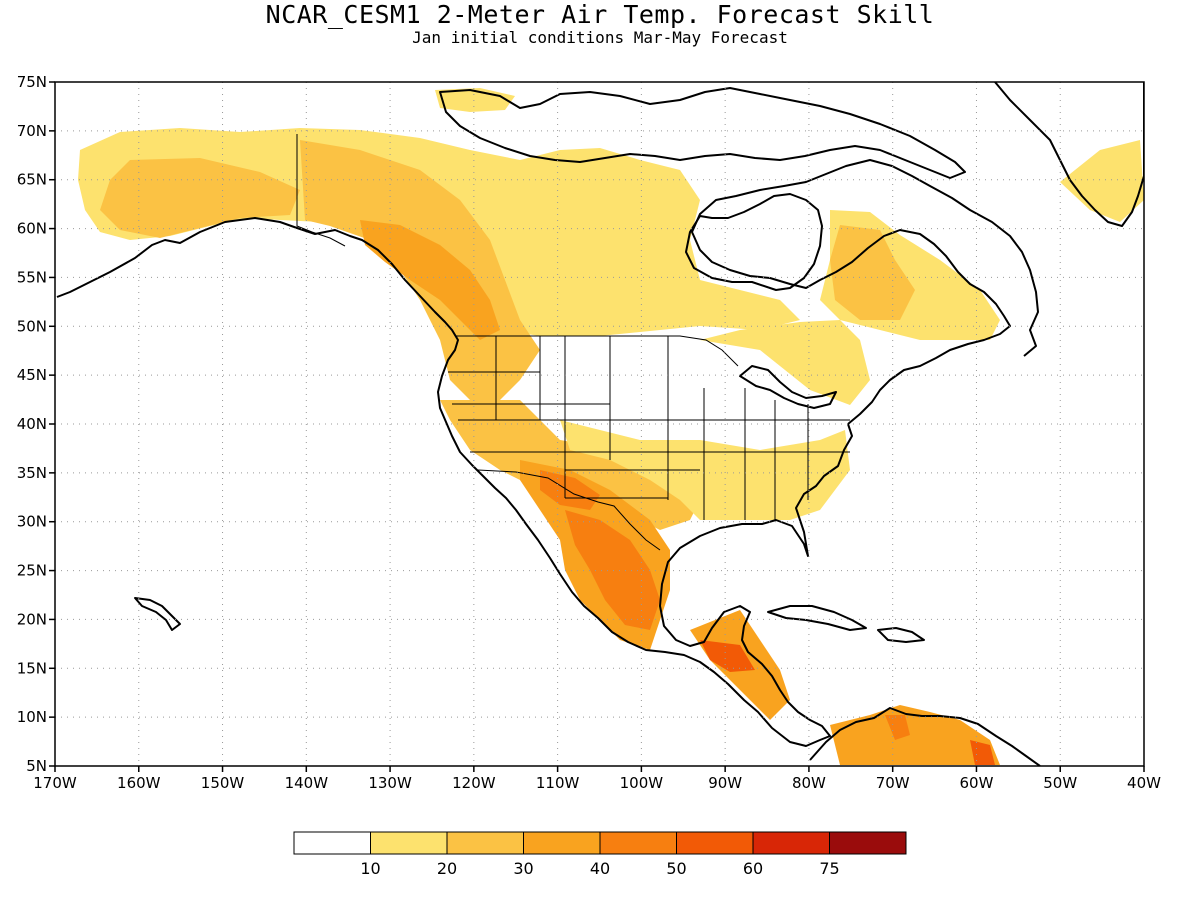 Image resolution: width=1200 pixels, height=900 pixels. What do you see at coordinates (754, 242) in the screenshot?
I see `hudson-bay` at bounding box center [754, 242].